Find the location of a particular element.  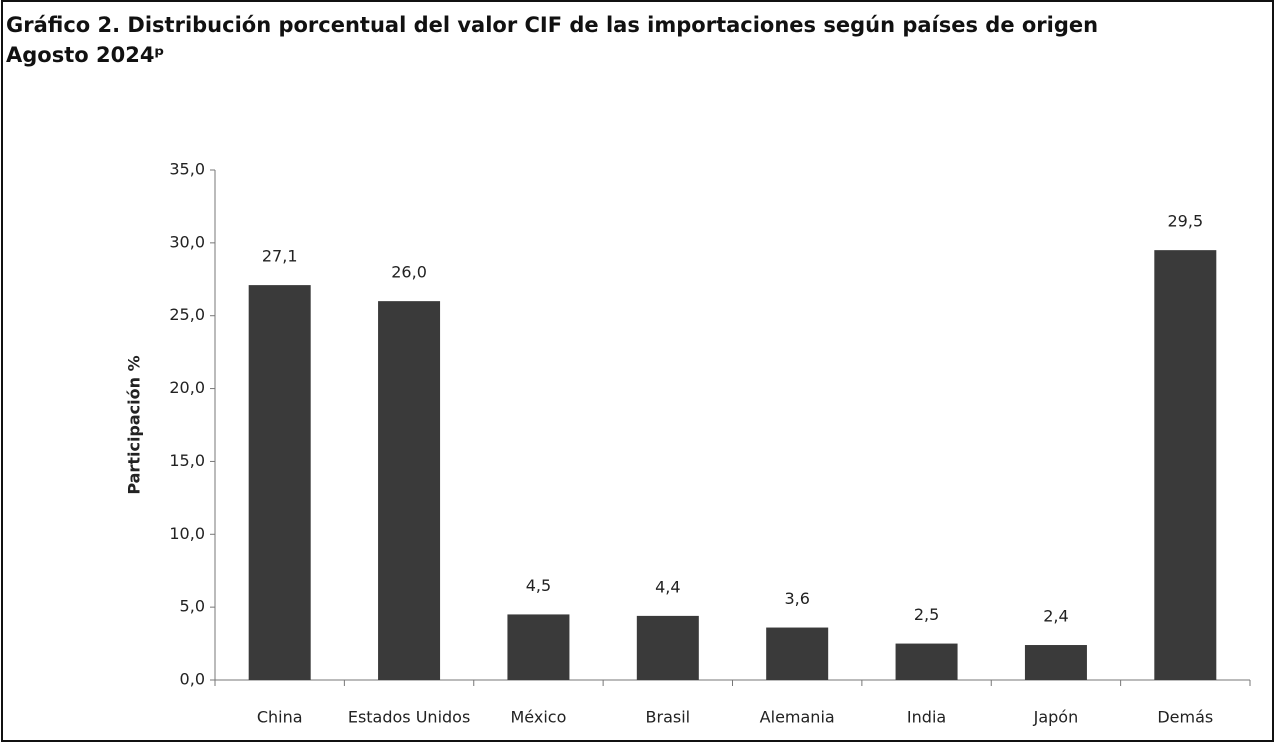

data-label: 3,6 is located at coordinates (796, 598).